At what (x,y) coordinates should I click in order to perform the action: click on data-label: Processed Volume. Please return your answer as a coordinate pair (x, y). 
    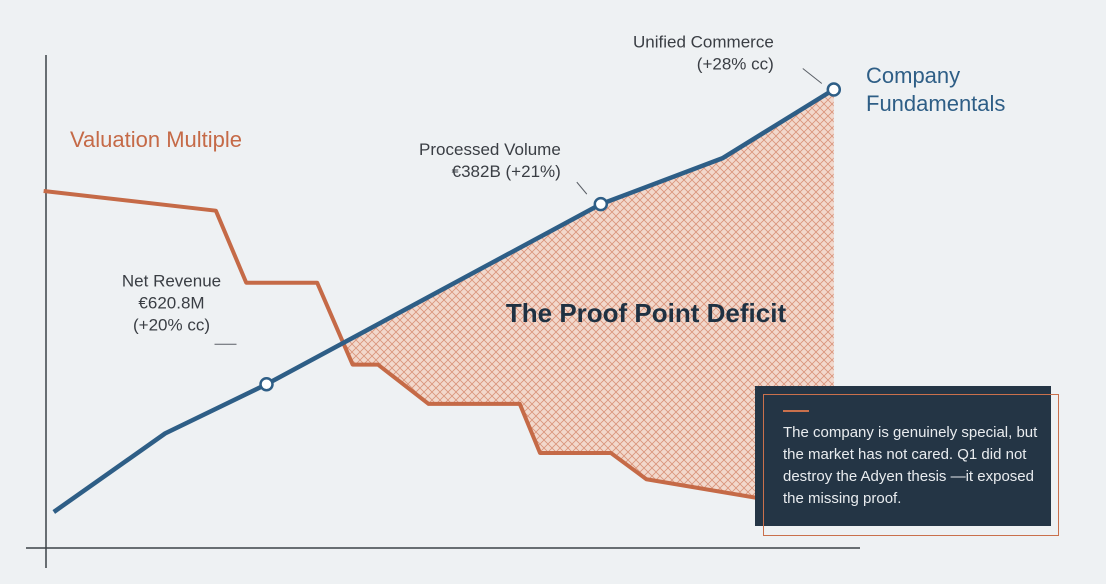
    Looking at the image, I should click on (490, 149).